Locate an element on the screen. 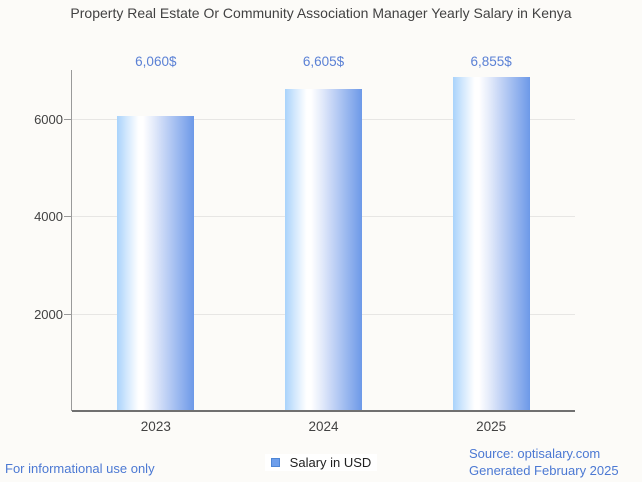 The image size is (642, 482). generated-text: Generated February 2025 is located at coordinates (544, 470).